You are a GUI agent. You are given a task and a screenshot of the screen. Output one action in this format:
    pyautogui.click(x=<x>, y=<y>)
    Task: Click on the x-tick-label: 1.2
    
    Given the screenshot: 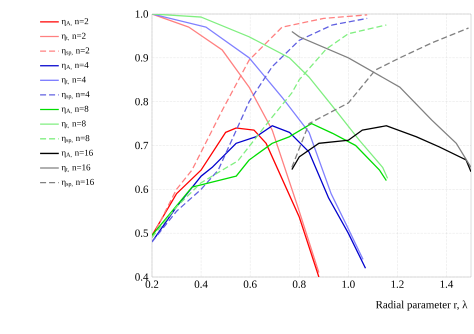 What is the action you would take?
    pyautogui.click(x=398, y=284)
    